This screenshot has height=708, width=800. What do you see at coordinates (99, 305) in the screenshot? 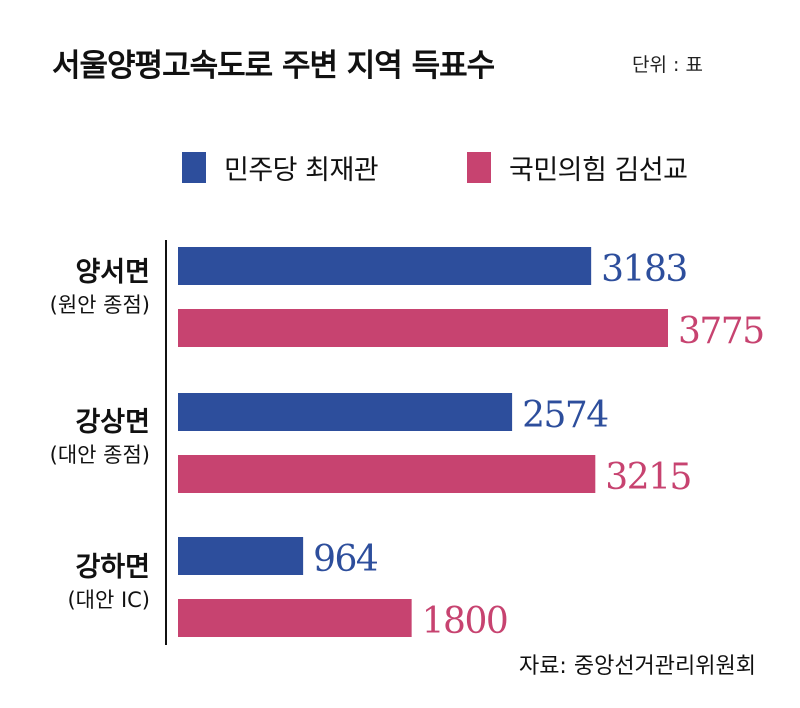
I see `category-sub: (원안 종점)` at bounding box center [99, 305].